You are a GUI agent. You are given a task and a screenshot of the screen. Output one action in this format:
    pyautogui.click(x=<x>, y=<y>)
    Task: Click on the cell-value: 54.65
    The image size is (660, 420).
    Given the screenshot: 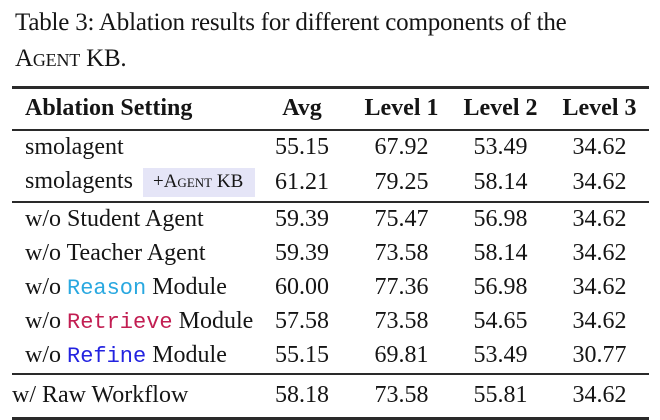 What is the action you would take?
    pyautogui.click(x=500, y=321)
    